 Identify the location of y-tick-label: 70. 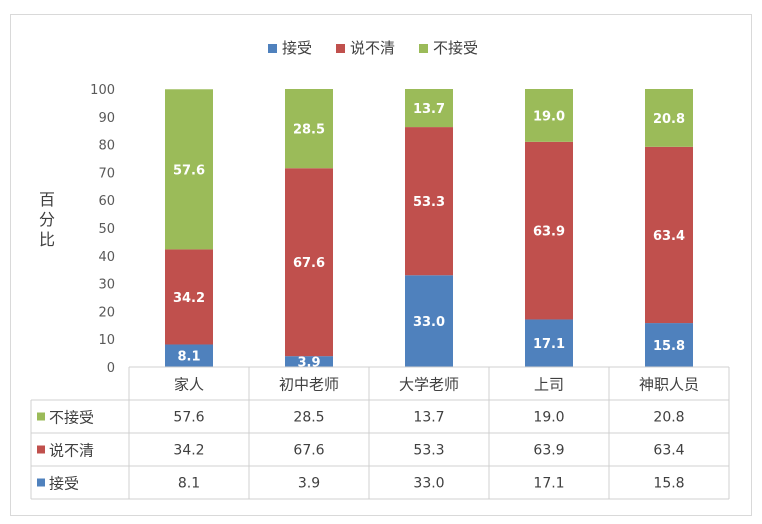
(106, 173).